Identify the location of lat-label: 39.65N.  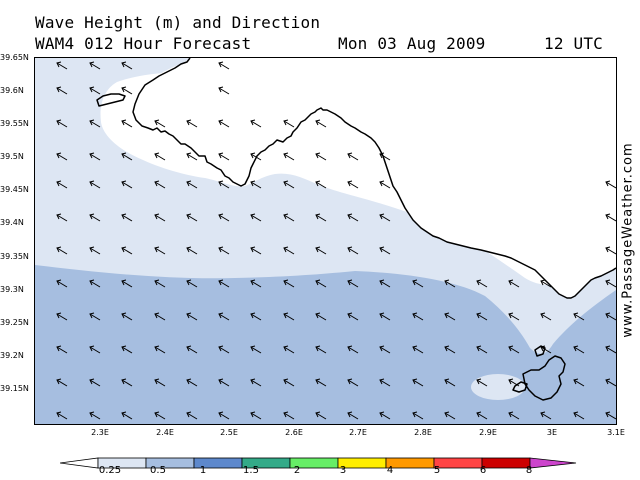
(14, 57).